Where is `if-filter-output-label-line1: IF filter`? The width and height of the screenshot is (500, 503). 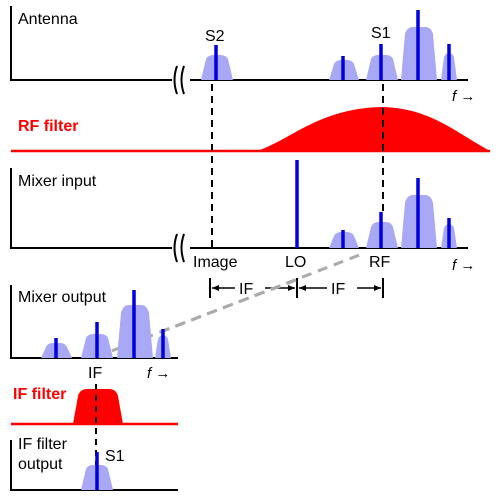 if-filter-output-label-line1: IF filter is located at coordinates (43, 444).